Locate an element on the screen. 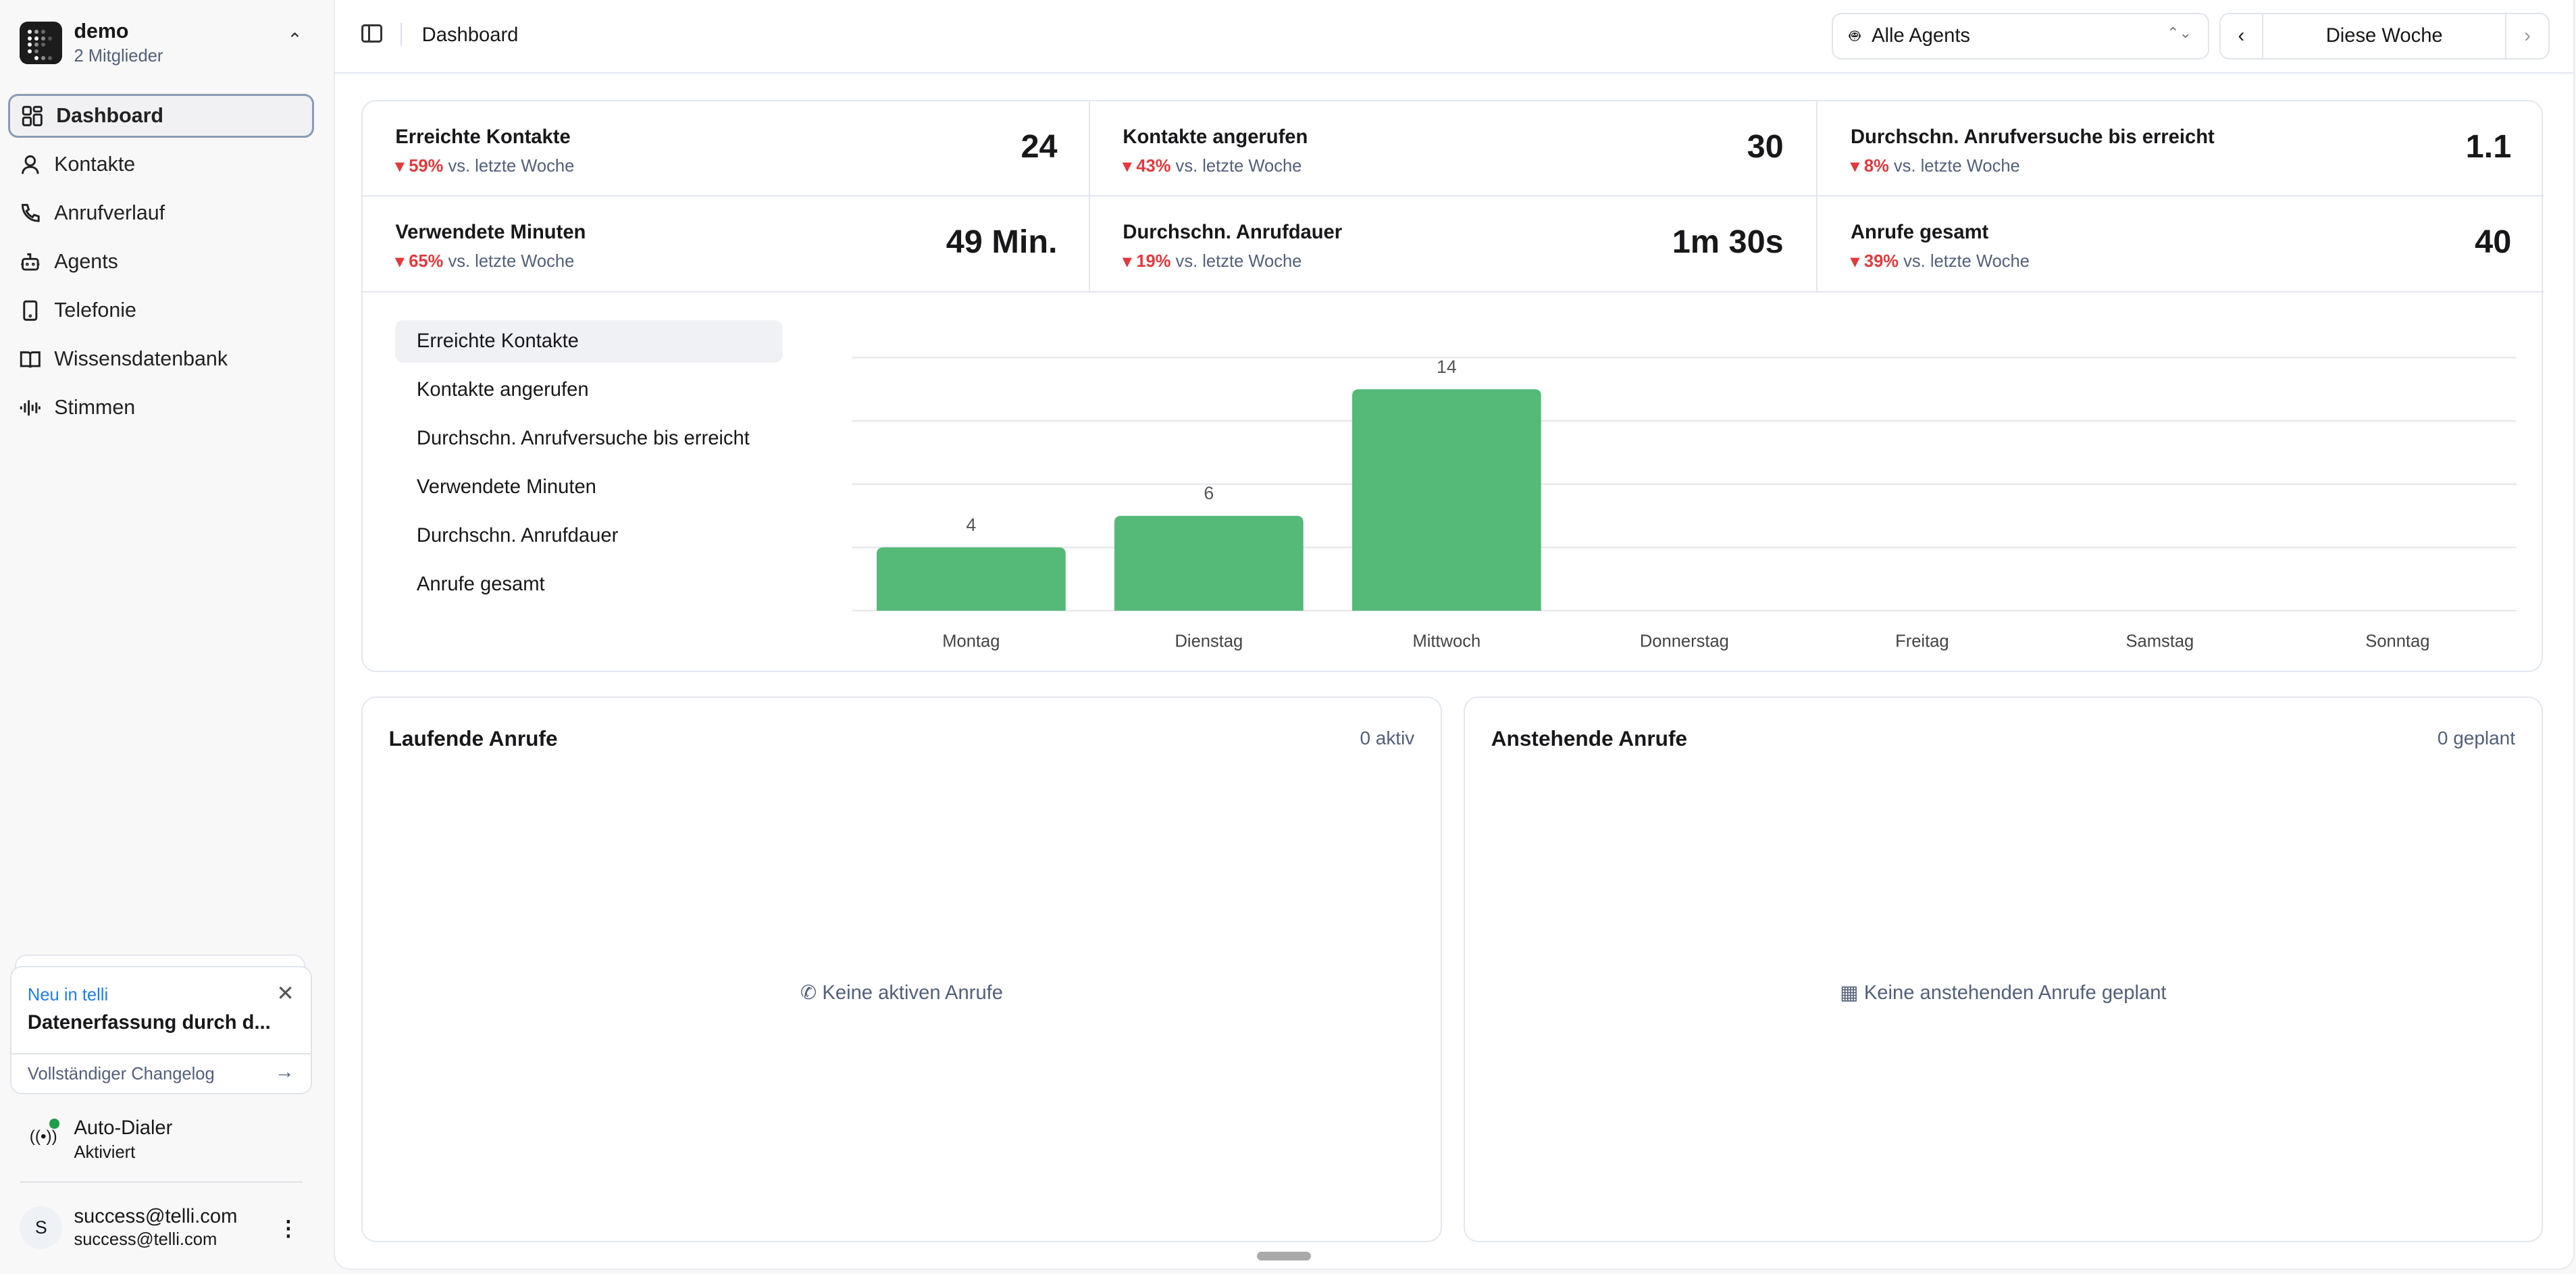  metric-option: Erreichte Kontakte is located at coordinates (589, 341).